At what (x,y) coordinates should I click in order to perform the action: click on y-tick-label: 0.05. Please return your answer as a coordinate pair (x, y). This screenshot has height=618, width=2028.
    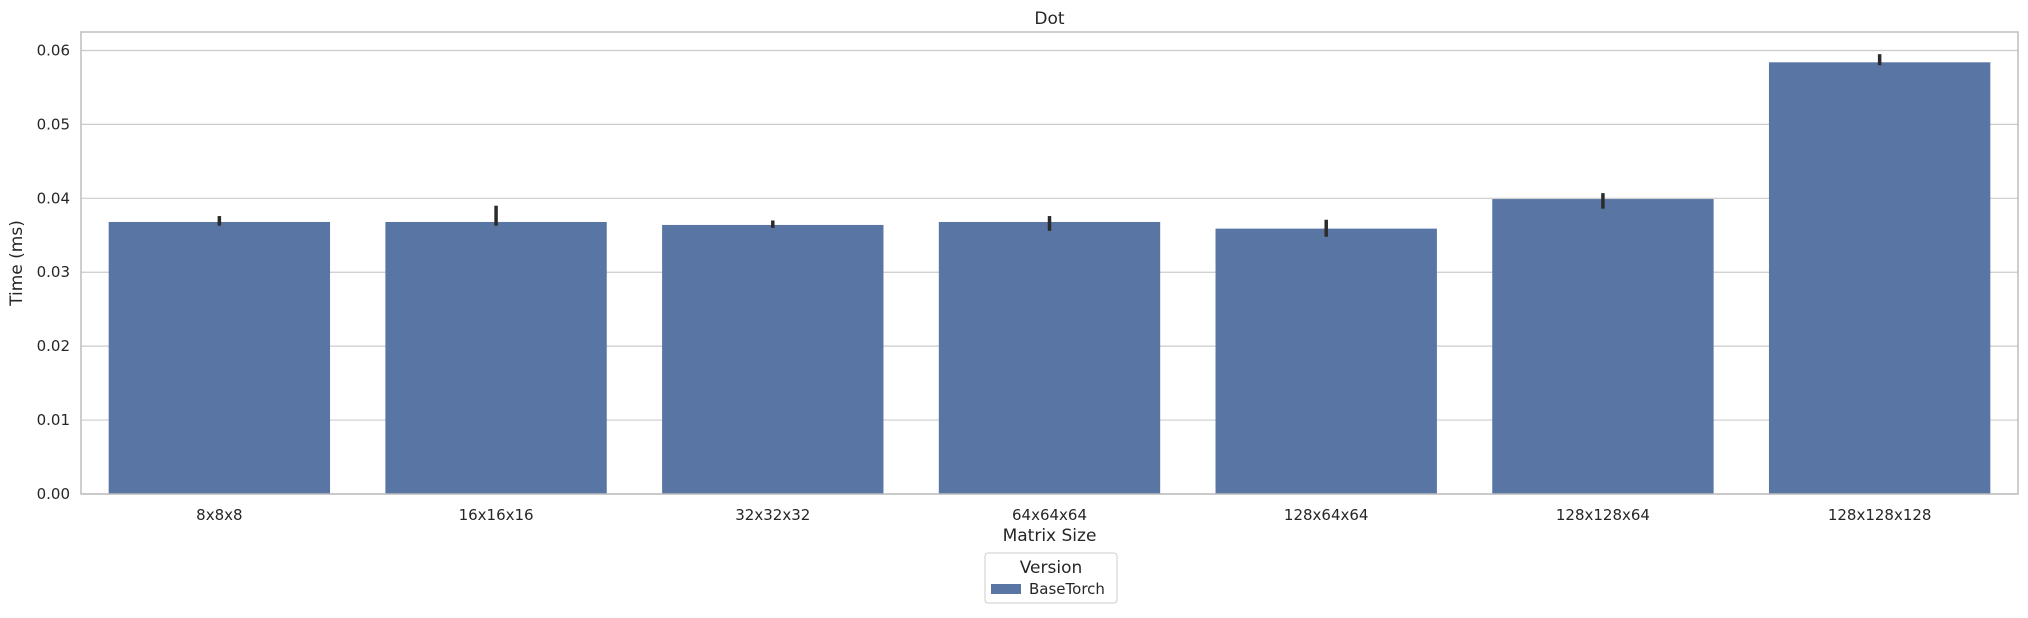
    Looking at the image, I should click on (53, 124).